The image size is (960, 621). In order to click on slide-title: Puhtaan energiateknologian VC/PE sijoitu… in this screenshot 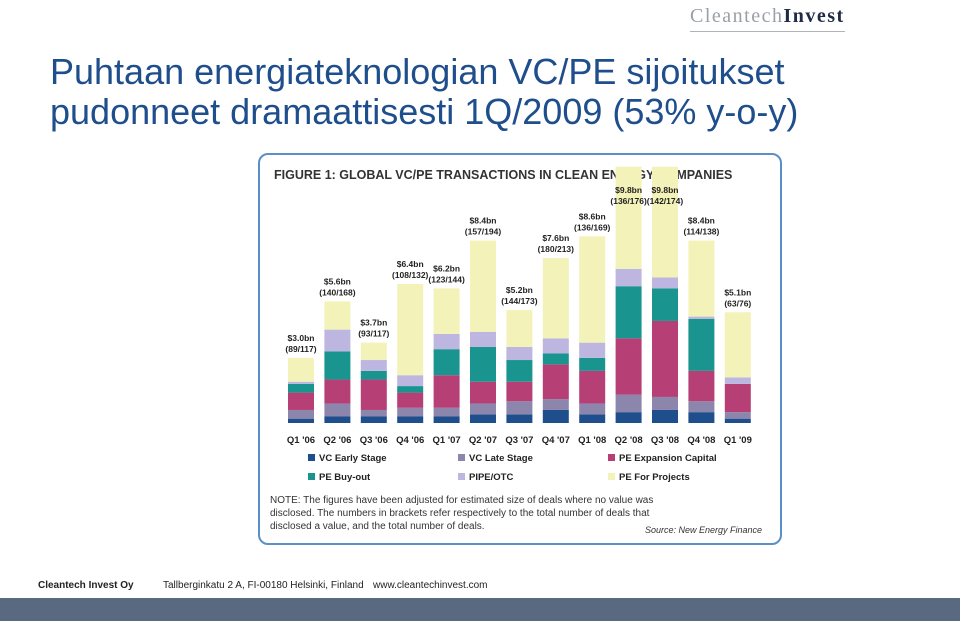, I will do `click(460, 92)`.